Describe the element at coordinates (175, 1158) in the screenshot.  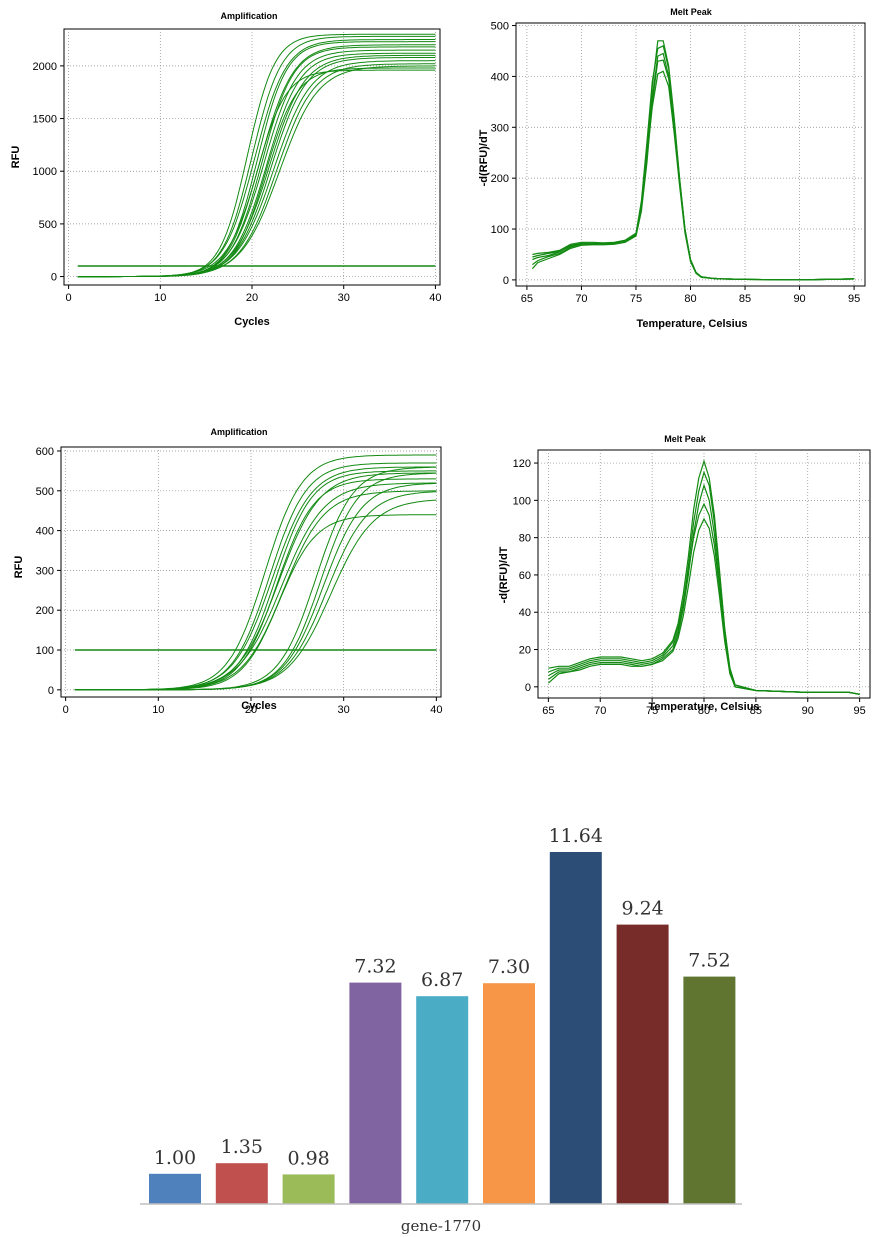
I see `bar-value-label: 1.00` at that location.